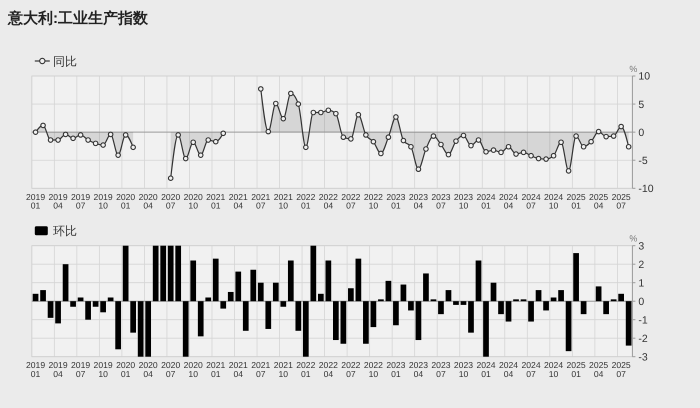  I want to click on x-tick-label: 2020 10, so click(193, 201).